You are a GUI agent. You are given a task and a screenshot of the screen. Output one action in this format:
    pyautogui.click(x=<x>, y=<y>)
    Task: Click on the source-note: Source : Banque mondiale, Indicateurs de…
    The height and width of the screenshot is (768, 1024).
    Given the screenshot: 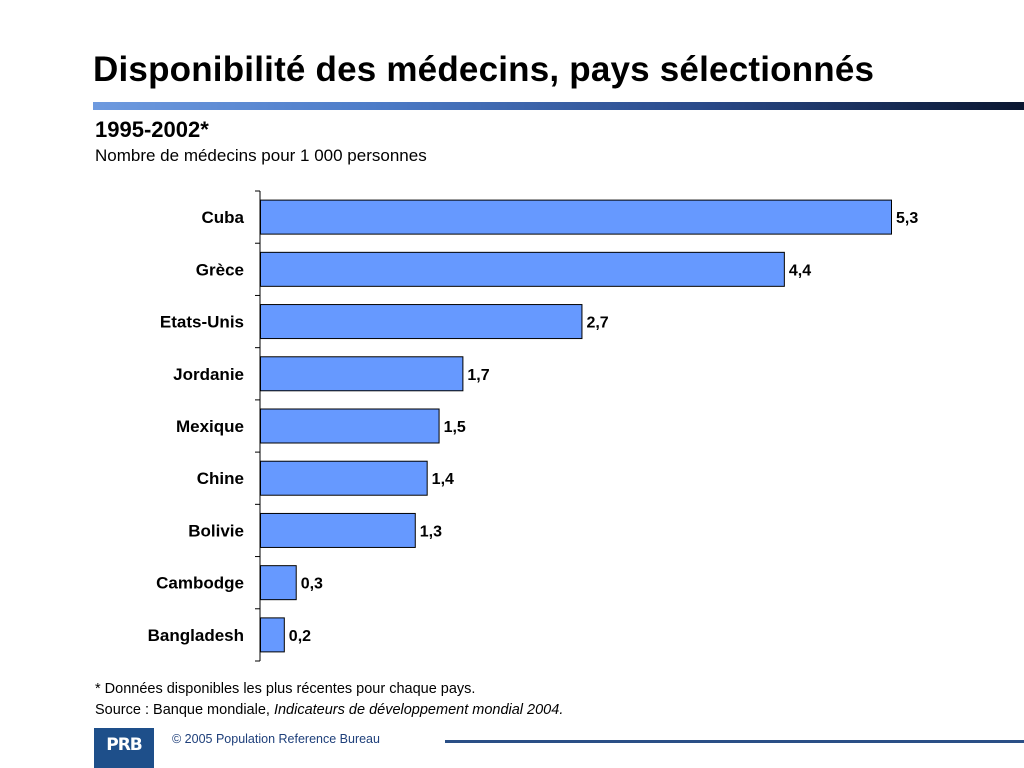 What is the action you would take?
    pyautogui.click(x=329, y=710)
    